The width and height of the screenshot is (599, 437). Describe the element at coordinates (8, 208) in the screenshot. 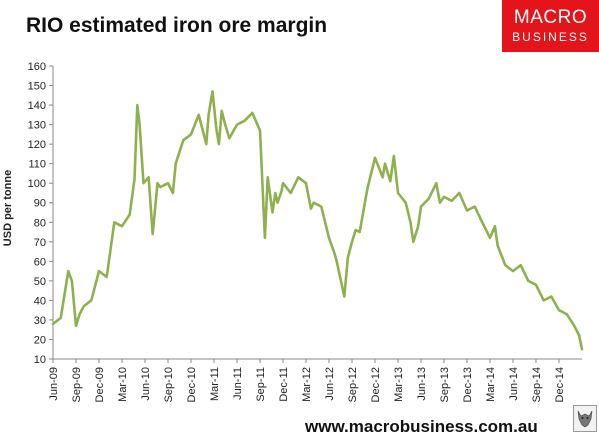

I see `y-axis-title: USD per tonne` at that location.